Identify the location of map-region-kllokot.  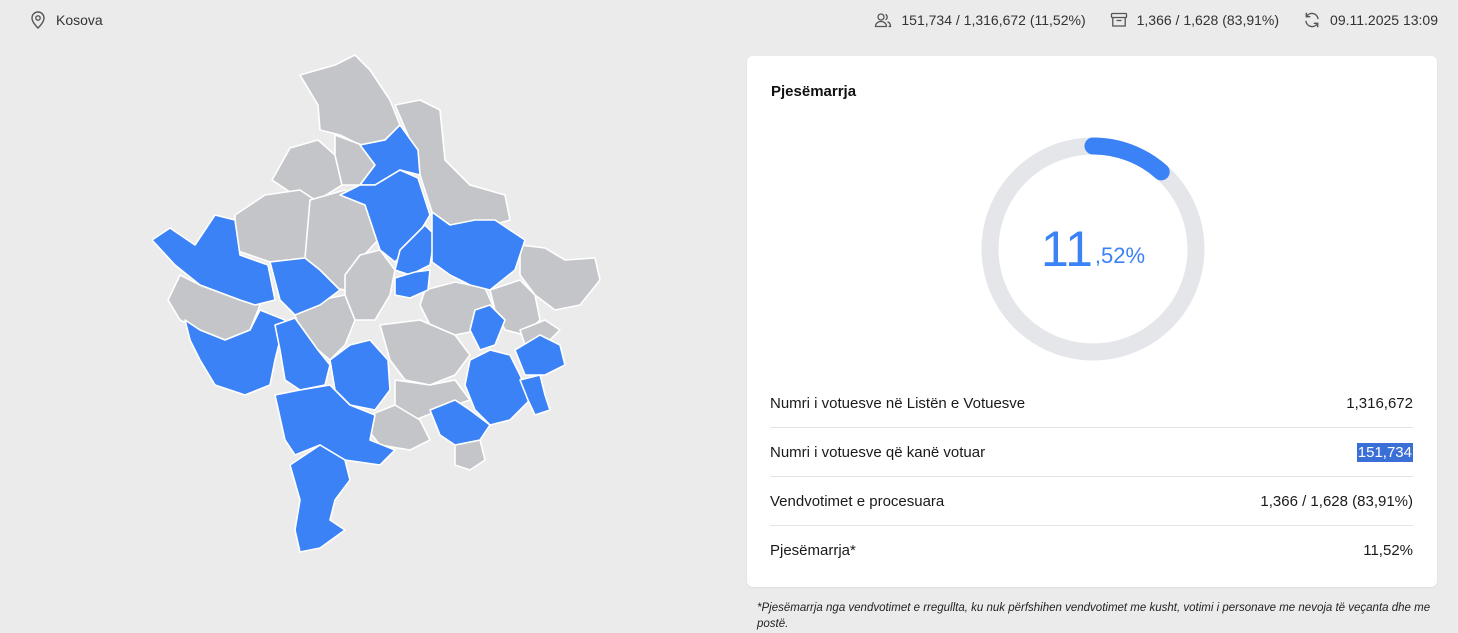
(487, 327).